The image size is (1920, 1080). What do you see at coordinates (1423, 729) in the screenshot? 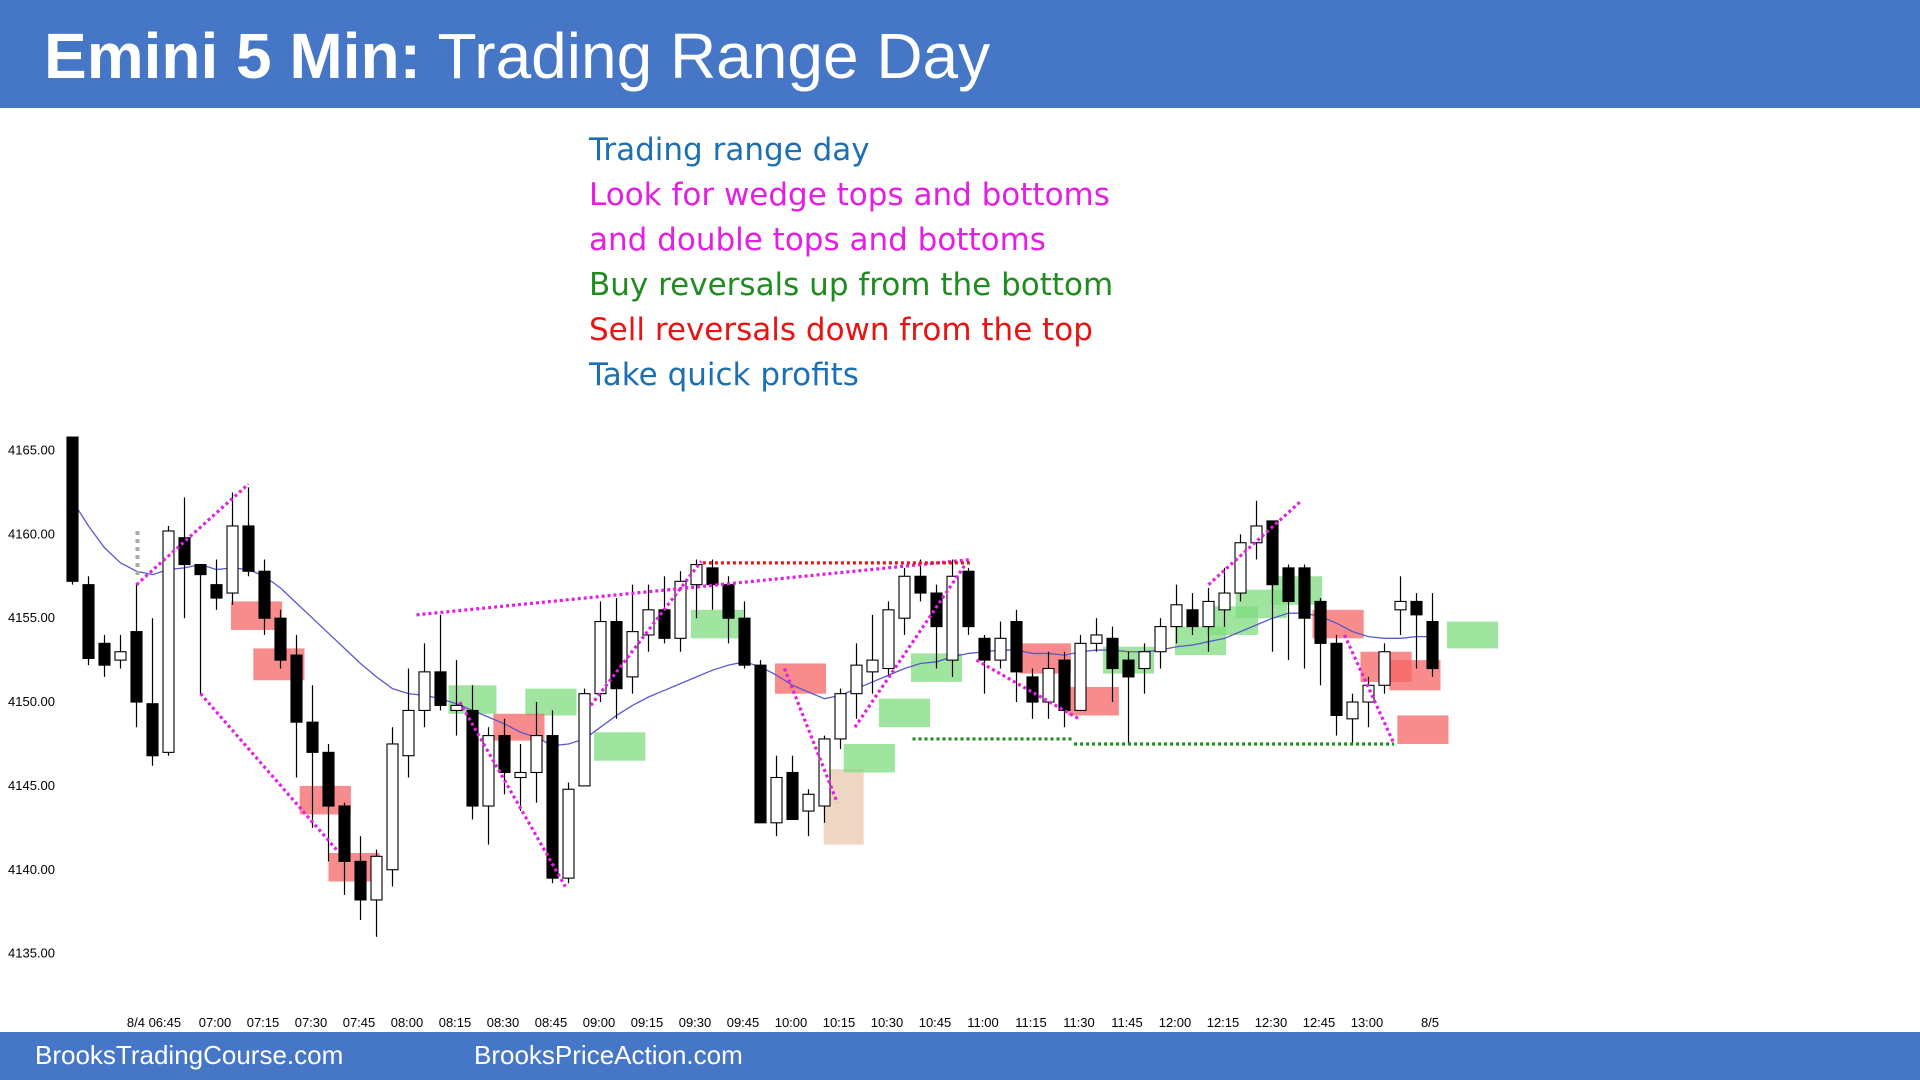
I see `sell-zone` at bounding box center [1423, 729].